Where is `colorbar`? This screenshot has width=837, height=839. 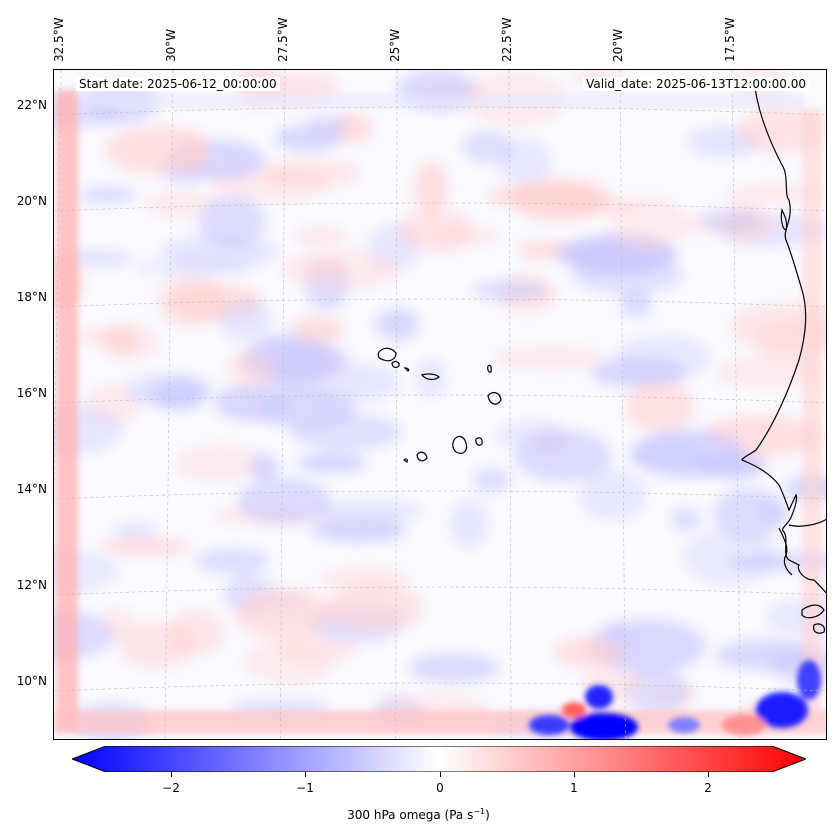
colorbar is located at coordinates (439, 759).